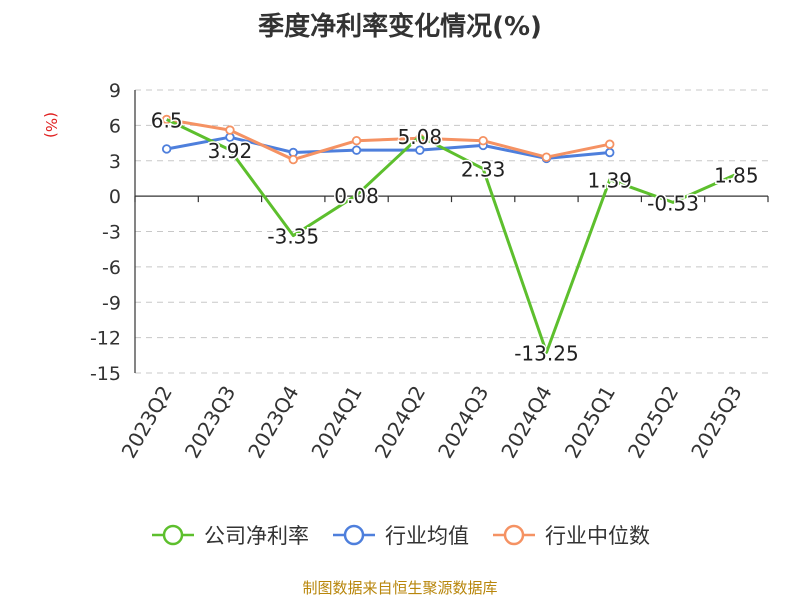 Image resolution: width=800 pixels, height=600 pixels. Describe the element at coordinates (356, 196) in the screenshot. I see `data-label: 0.08` at that location.